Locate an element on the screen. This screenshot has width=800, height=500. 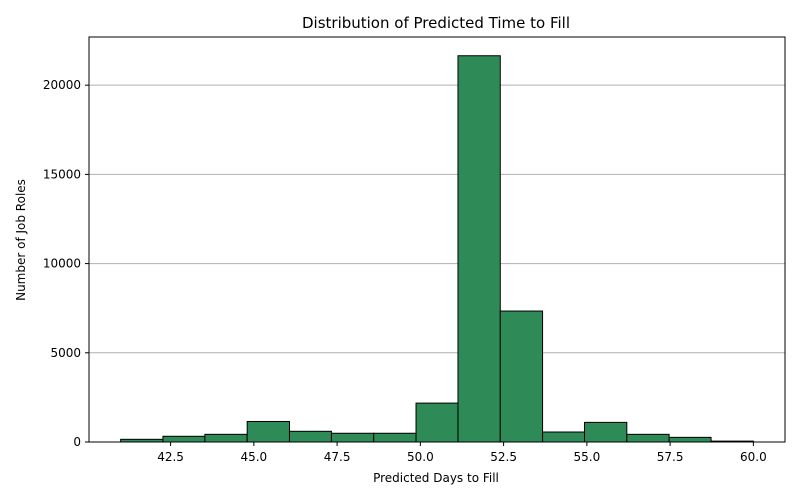
y-tick-label: 15000 is located at coordinates (62, 174).